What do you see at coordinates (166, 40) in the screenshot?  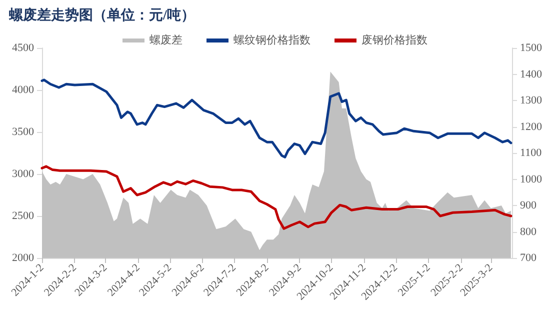 I see `legend-label: 螺废差` at bounding box center [166, 40].